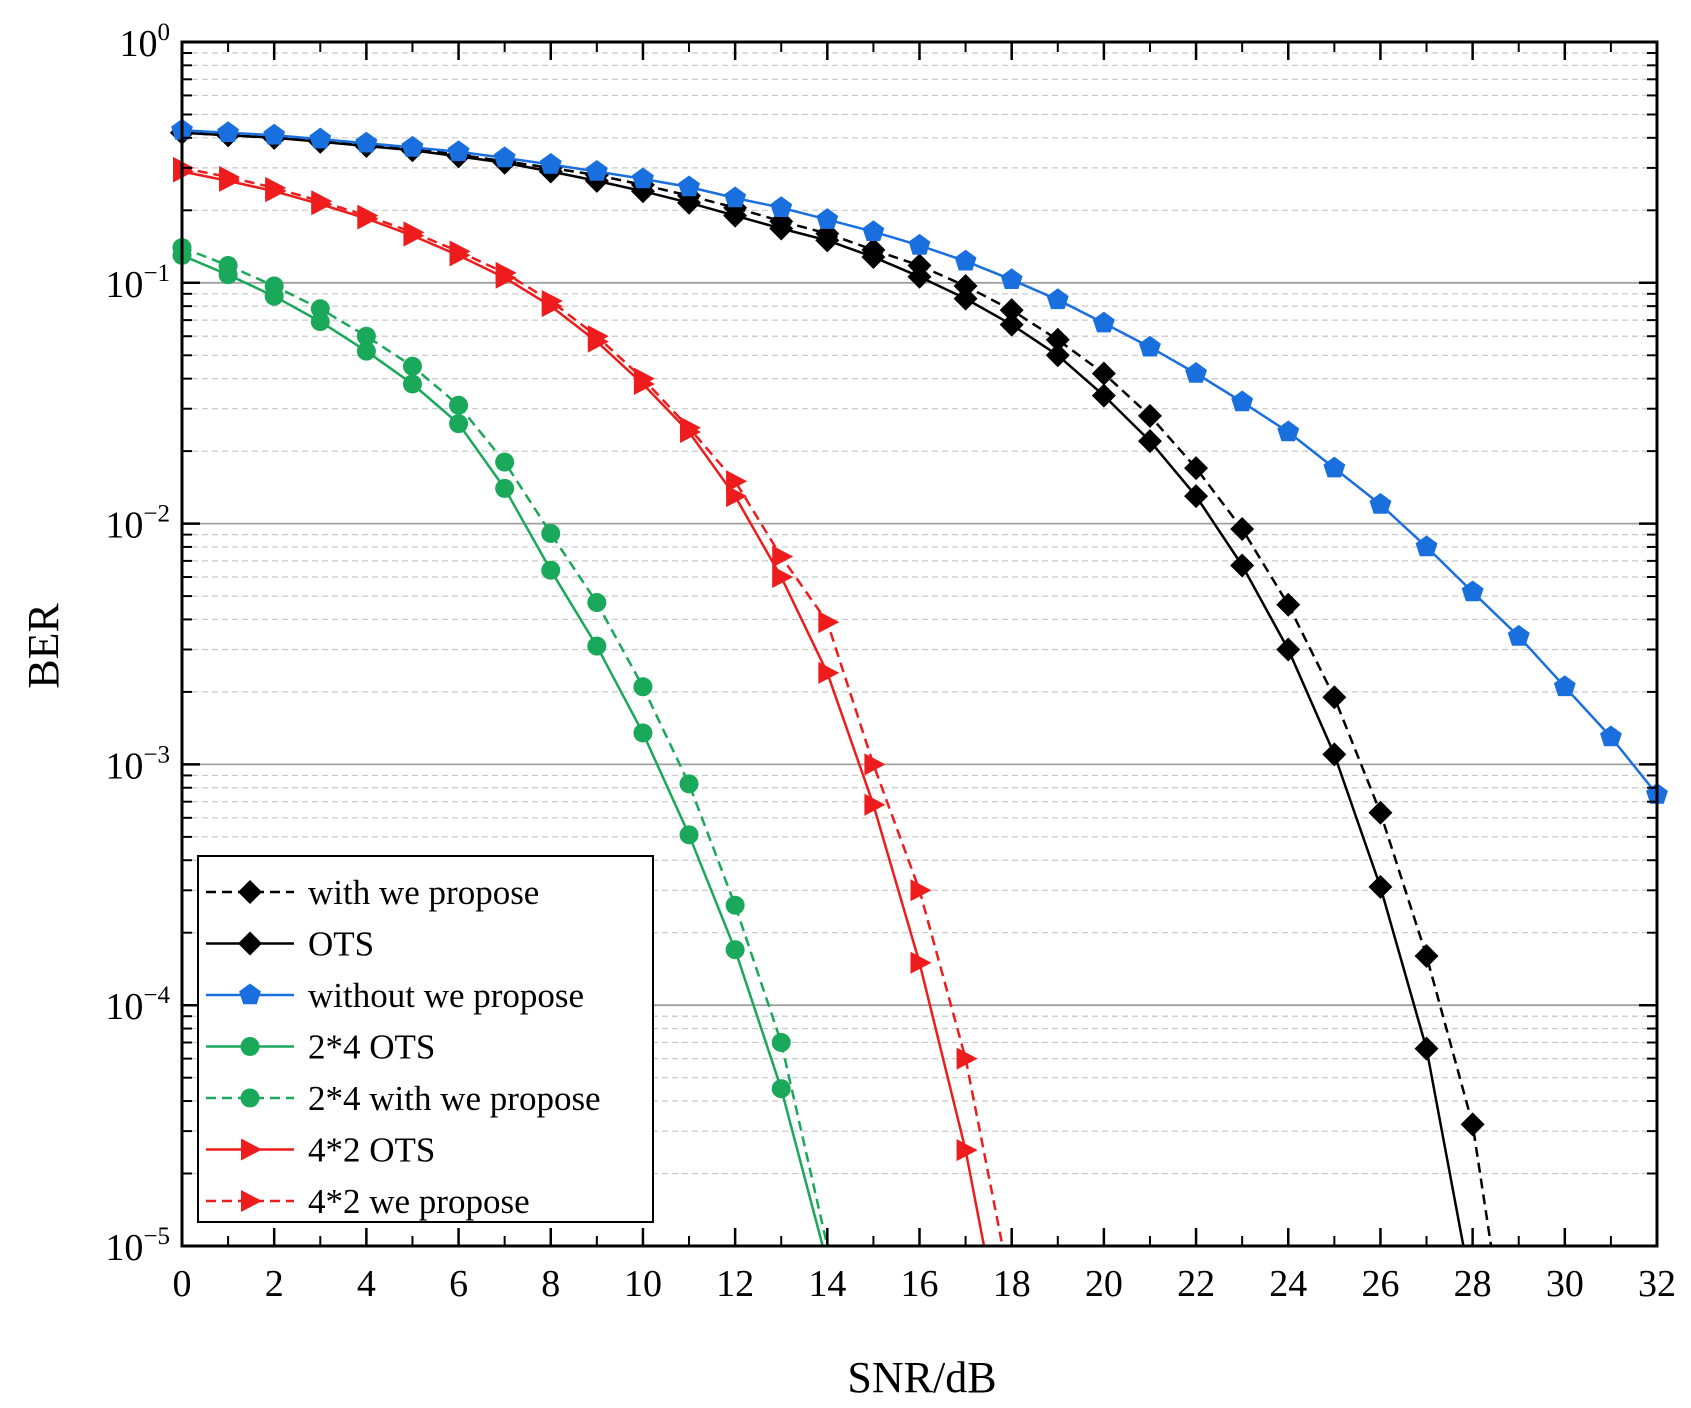 This screenshot has height=1408, width=1691. What do you see at coordinates (290, 944) in the screenshot?
I see `legend-item: OTS` at bounding box center [290, 944].